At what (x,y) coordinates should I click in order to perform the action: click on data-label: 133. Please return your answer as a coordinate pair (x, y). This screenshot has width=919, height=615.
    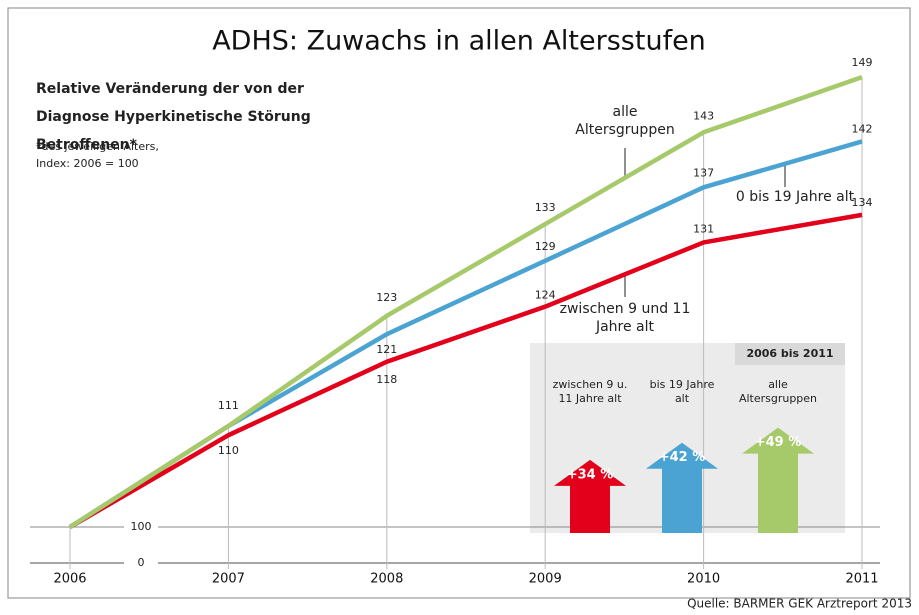
    Looking at the image, I should click on (545, 207).